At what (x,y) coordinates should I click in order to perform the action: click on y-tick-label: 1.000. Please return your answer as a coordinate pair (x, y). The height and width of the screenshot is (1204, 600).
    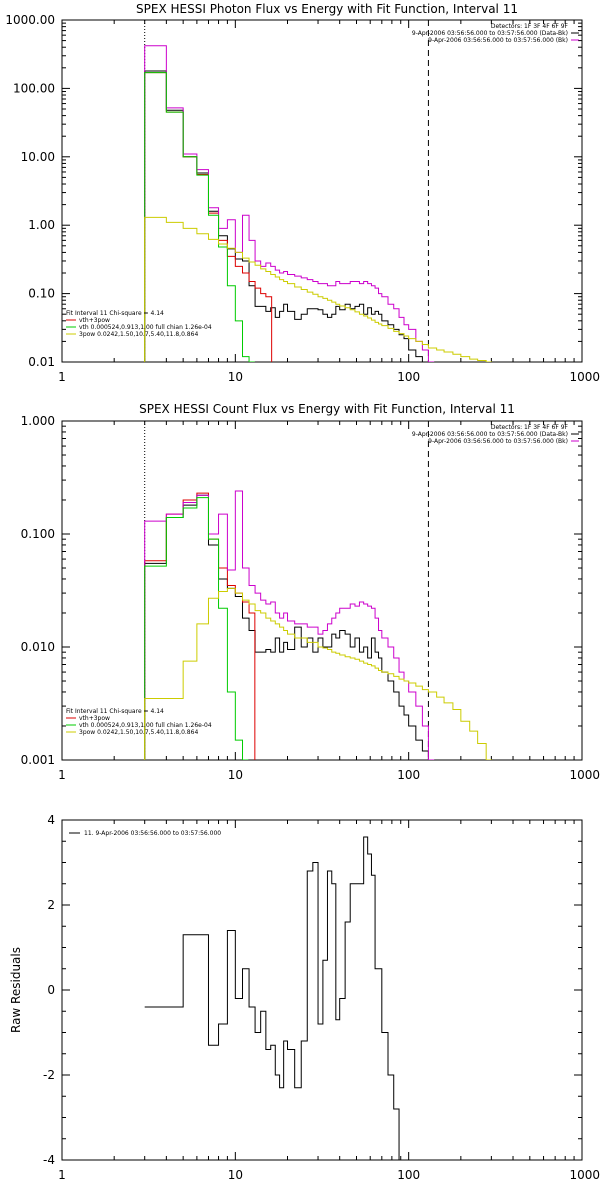
    Looking at the image, I should click on (38, 421).